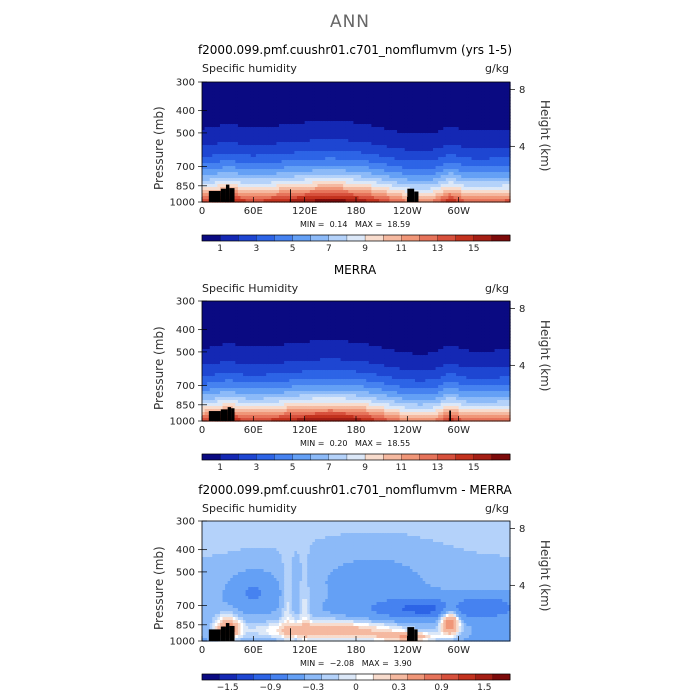 The height and width of the screenshot is (700, 700). Describe the element at coordinates (458, 211) in the screenshot. I see `x-tick-label: 60W` at that location.